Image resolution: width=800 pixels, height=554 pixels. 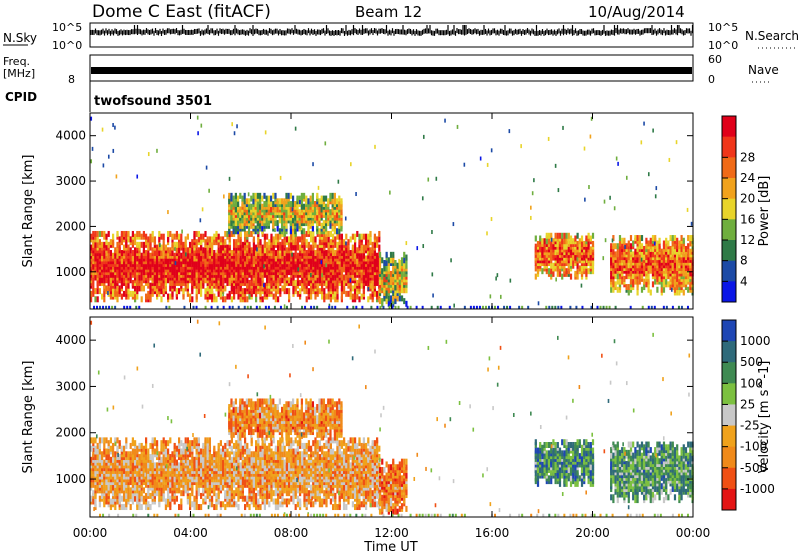 What do you see at coordinates (747, 219) in the screenshot?
I see `colorbar-tick-label: 16` at bounding box center [747, 219].